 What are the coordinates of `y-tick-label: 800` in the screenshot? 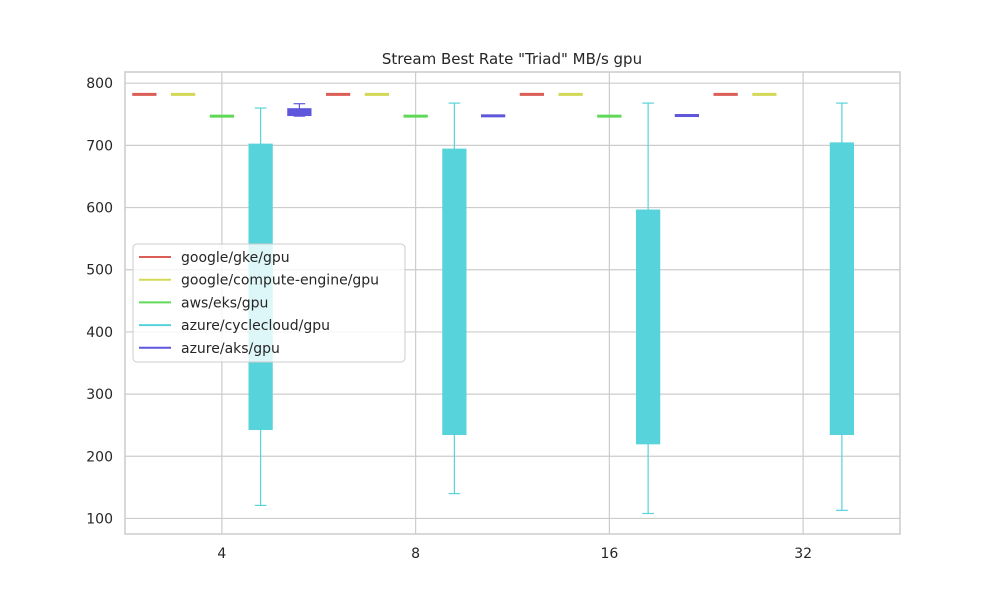 It's located at (99, 84).